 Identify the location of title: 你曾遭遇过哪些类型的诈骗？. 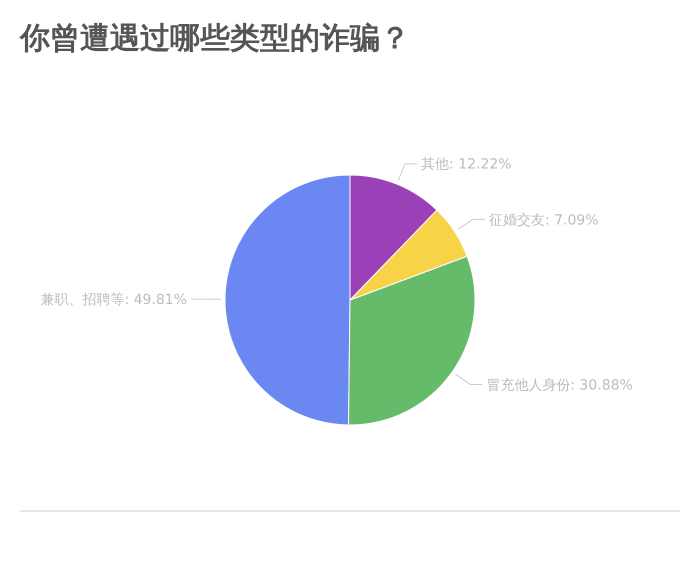
(215, 38).